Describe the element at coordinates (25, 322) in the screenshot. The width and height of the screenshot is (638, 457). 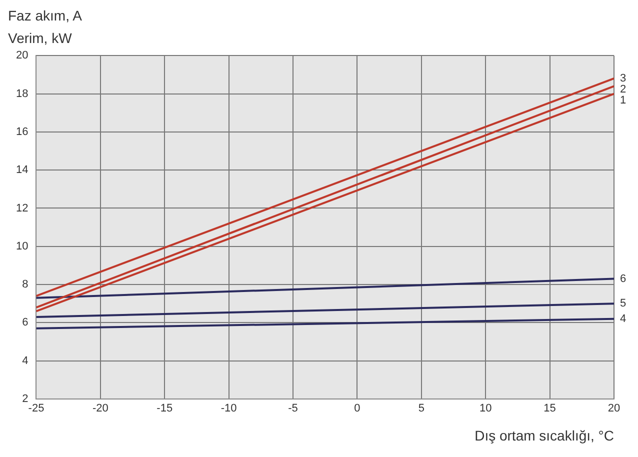
I see `y-tick-label: 6` at that location.